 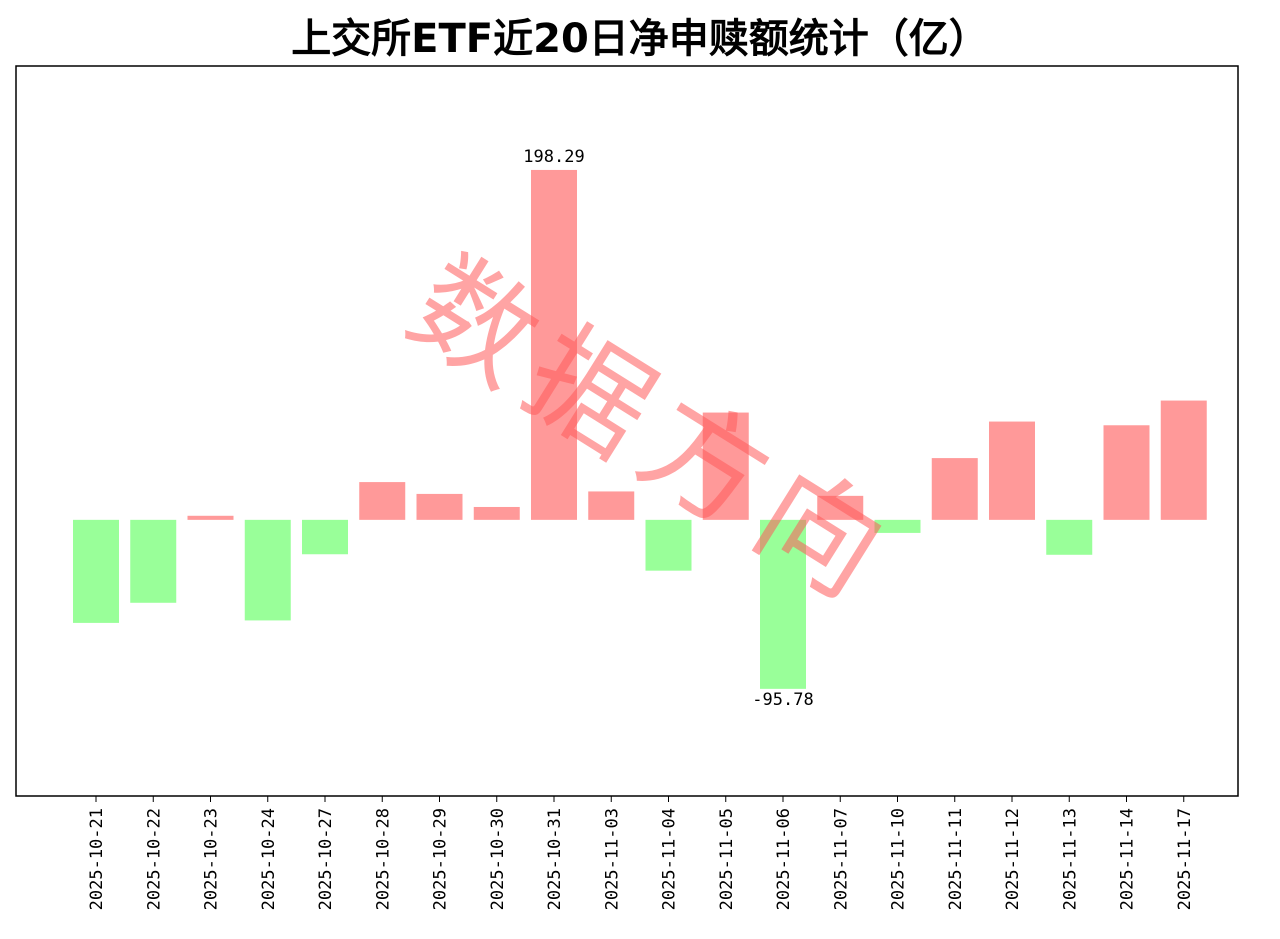 I want to click on x-tick-label: 2025-11-11, so click(x=956, y=859).